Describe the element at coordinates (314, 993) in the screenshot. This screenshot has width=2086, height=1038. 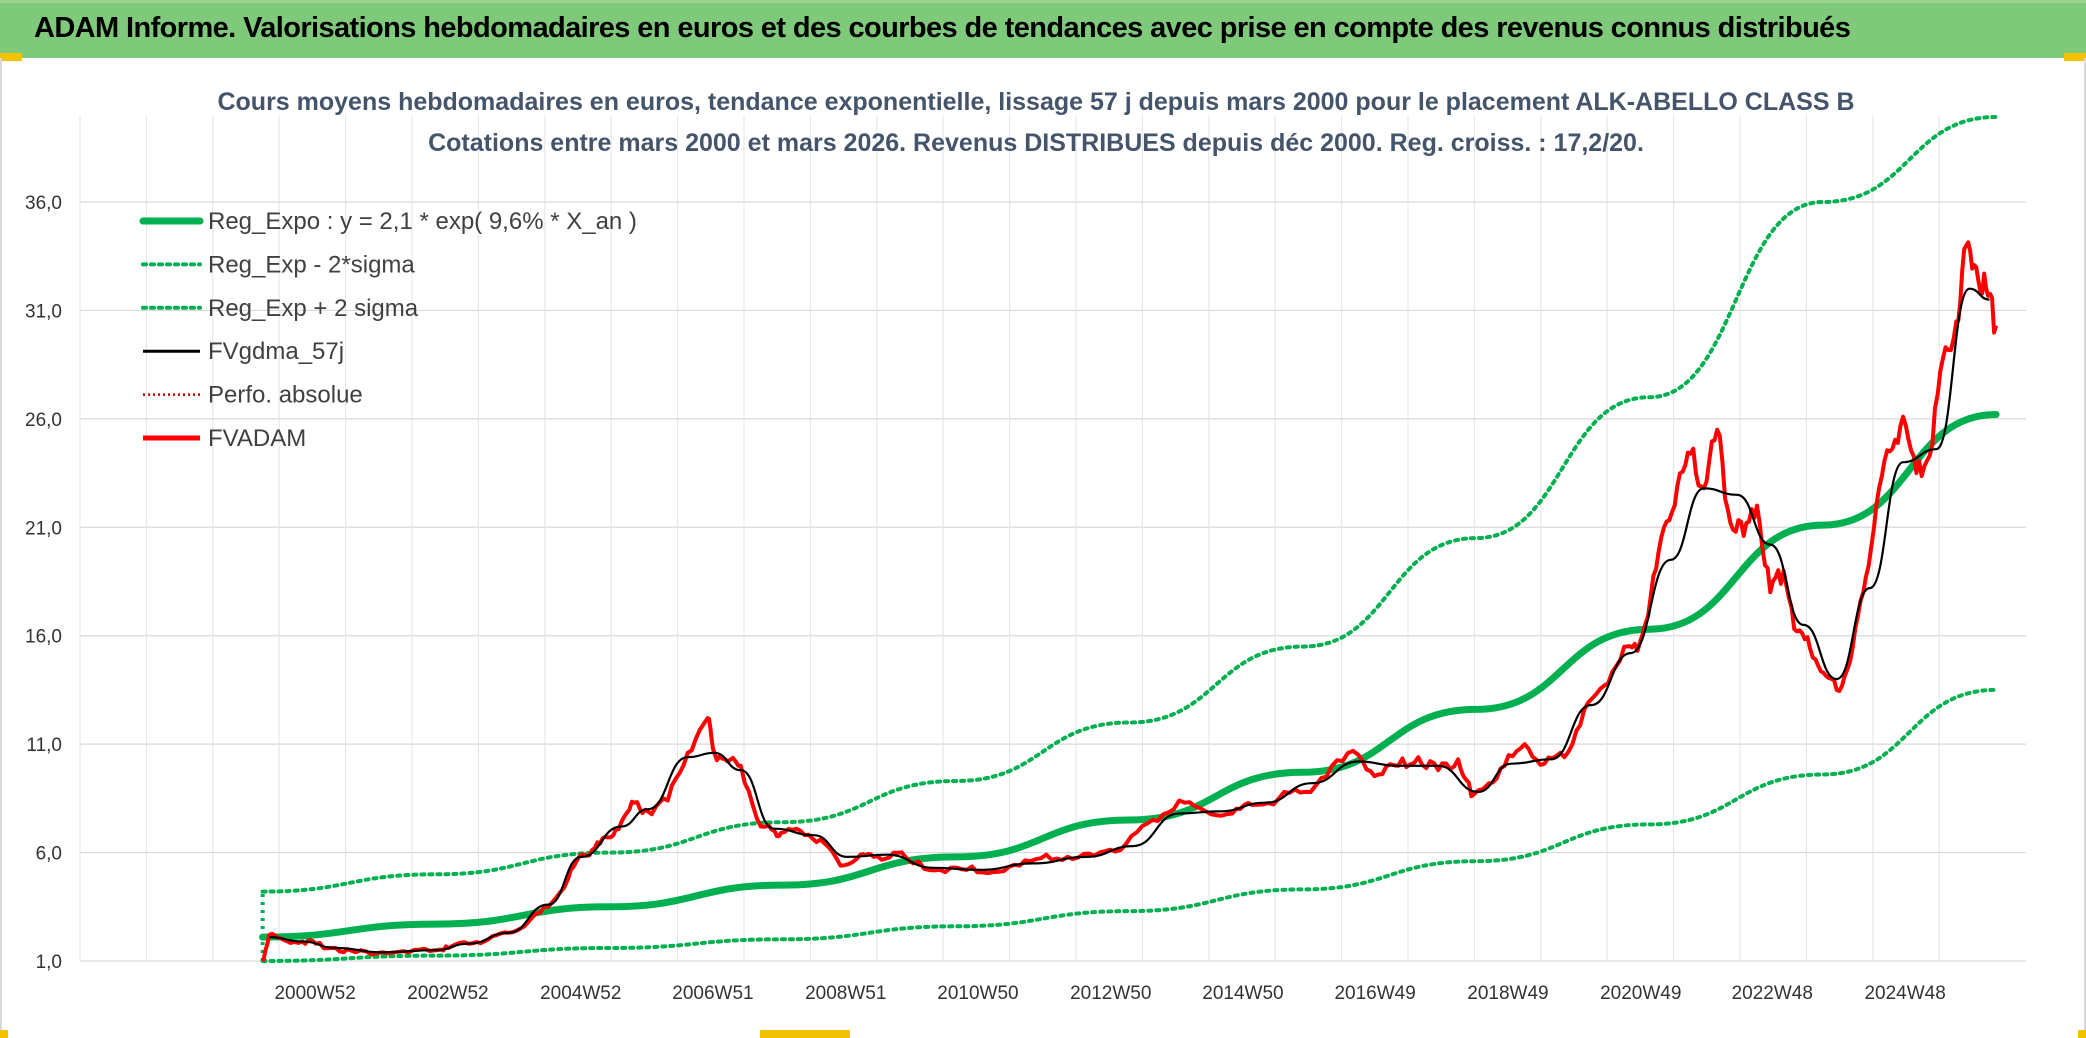
I see `x-tick-label: 2000W52` at that location.